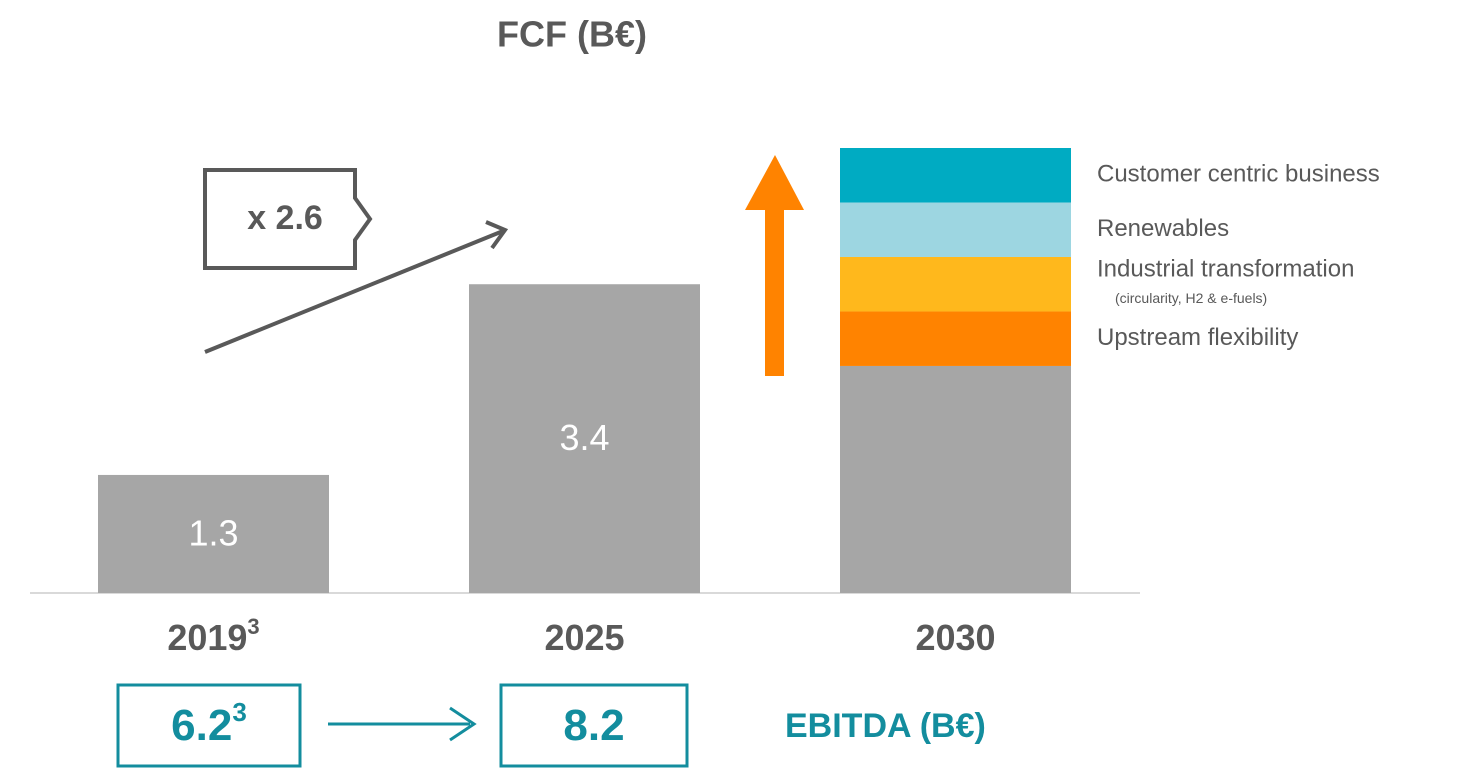 This screenshot has height=769, width=1480. What do you see at coordinates (207, 637) in the screenshot?
I see `category: 2019` at bounding box center [207, 637].